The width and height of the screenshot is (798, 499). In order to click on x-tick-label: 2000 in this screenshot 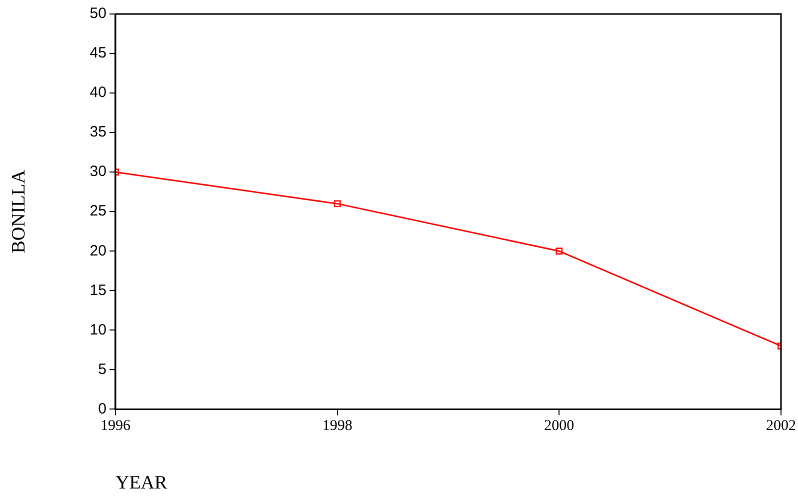, I will do `click(559, 426)`.